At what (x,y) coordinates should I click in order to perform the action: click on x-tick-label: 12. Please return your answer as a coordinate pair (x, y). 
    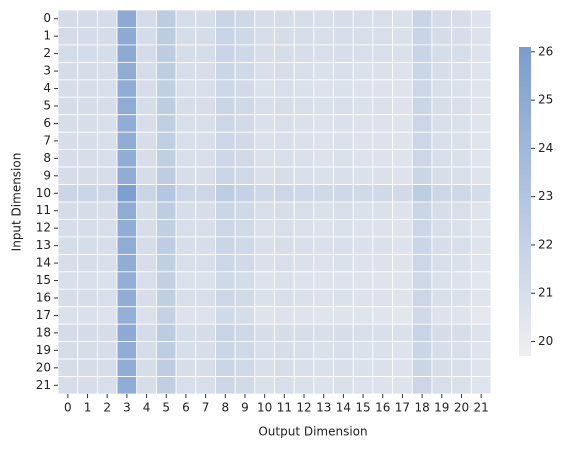
    Looking at the image, I should click on (303, 408).